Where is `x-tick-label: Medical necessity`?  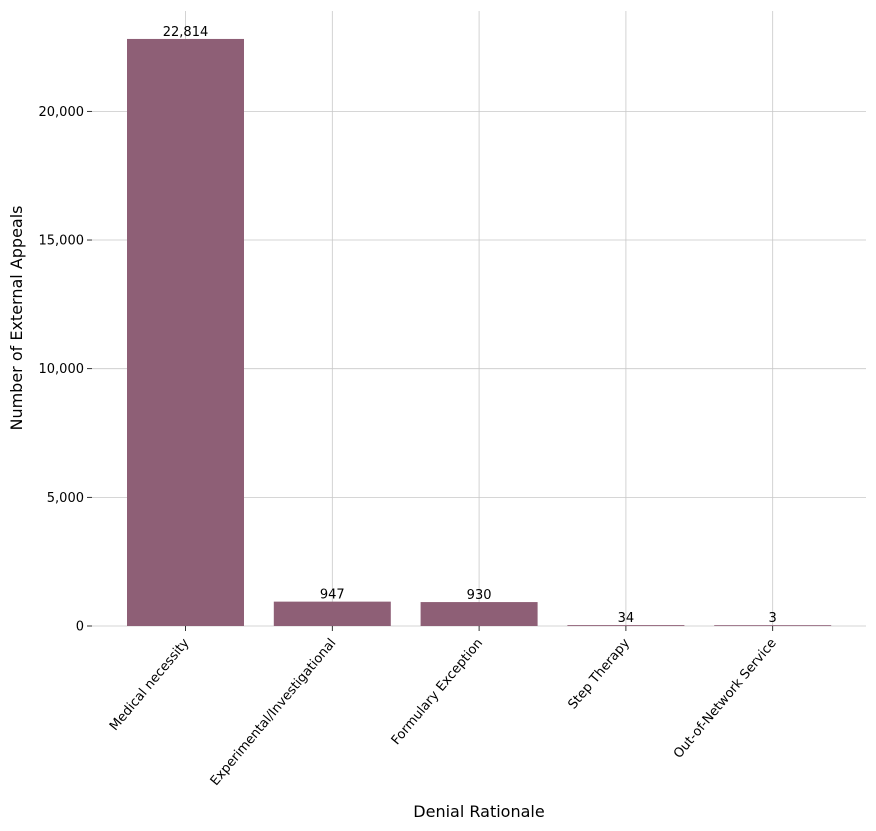
x-tick-label: Medical necessity is located at coordinates (150, 685).